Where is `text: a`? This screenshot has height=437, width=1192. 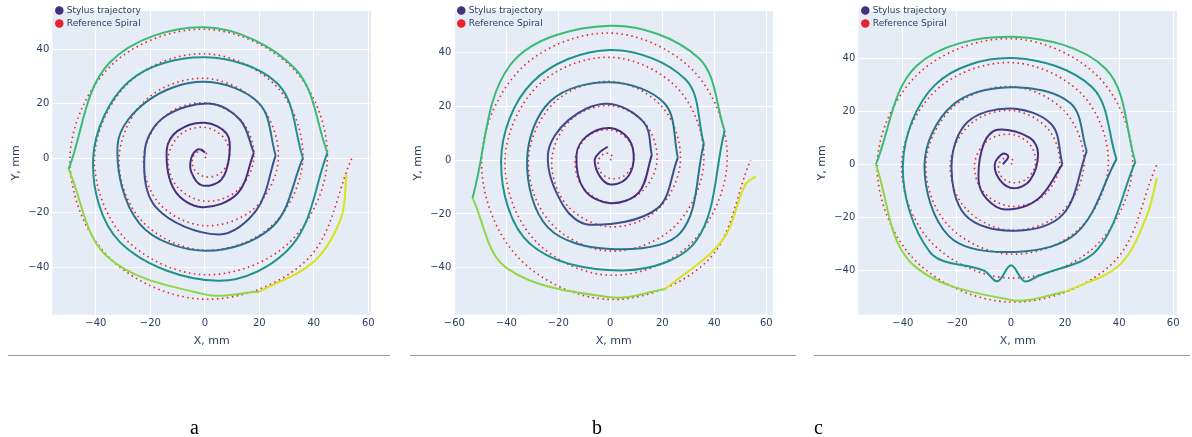
text: a is located at coordinates (194, 426).